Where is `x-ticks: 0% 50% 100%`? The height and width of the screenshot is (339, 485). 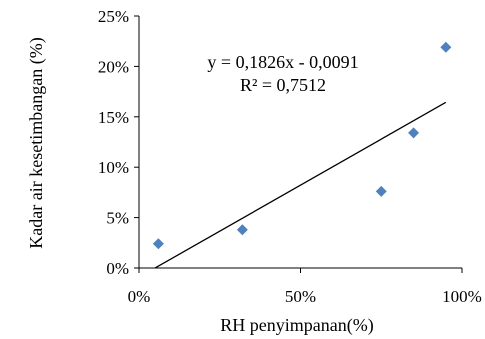 x-ticks: 0% 50% 100% is located at coordinates (305, 287).